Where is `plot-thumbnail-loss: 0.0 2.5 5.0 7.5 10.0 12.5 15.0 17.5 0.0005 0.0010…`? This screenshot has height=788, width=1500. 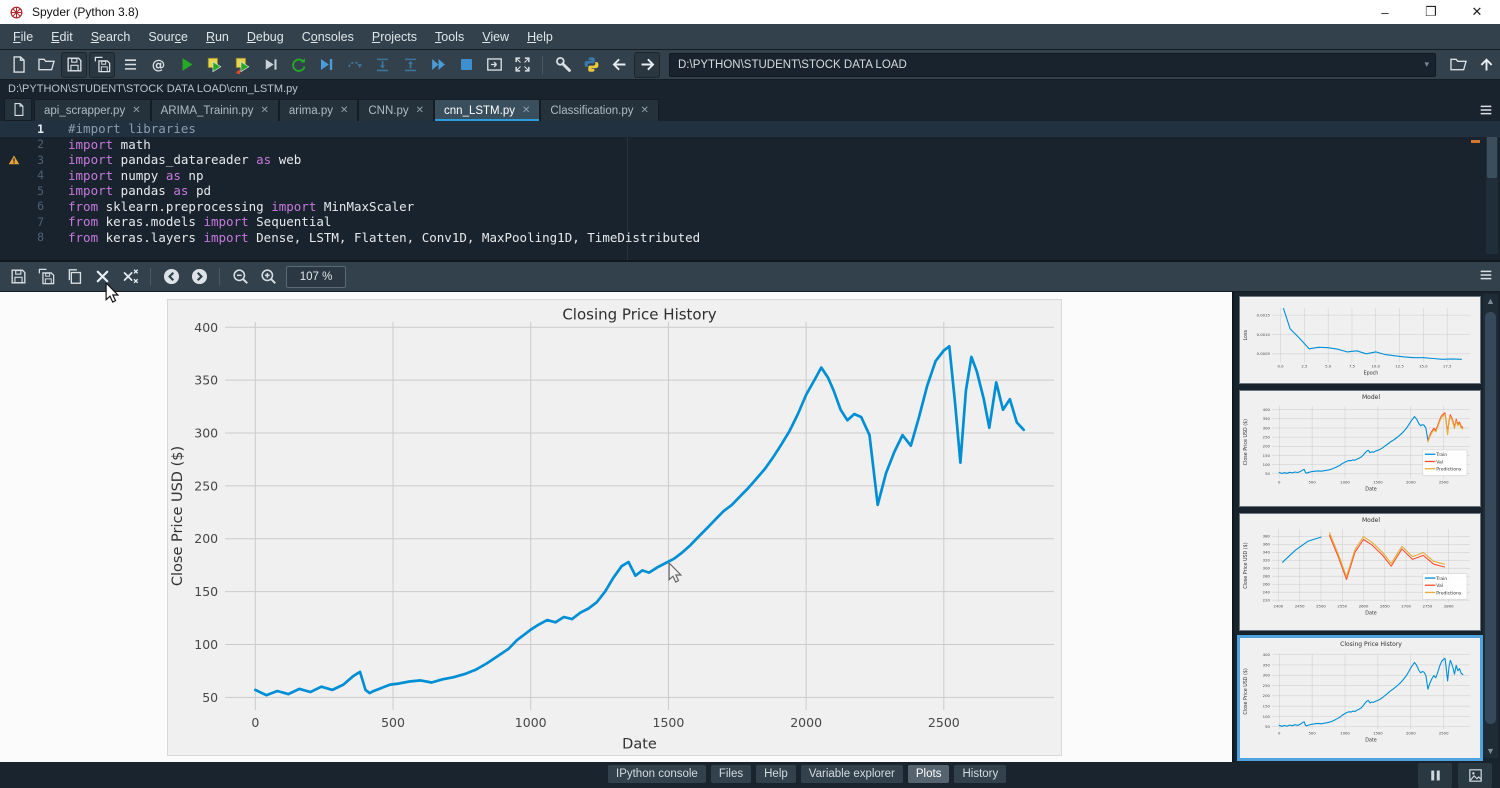
plot-thumbnail-loss: 0.0 2.5 5.0 7.5 10.0 12.5 15.0 17.5 0.0005 0.0010… is located at coordinates (1360, 340).